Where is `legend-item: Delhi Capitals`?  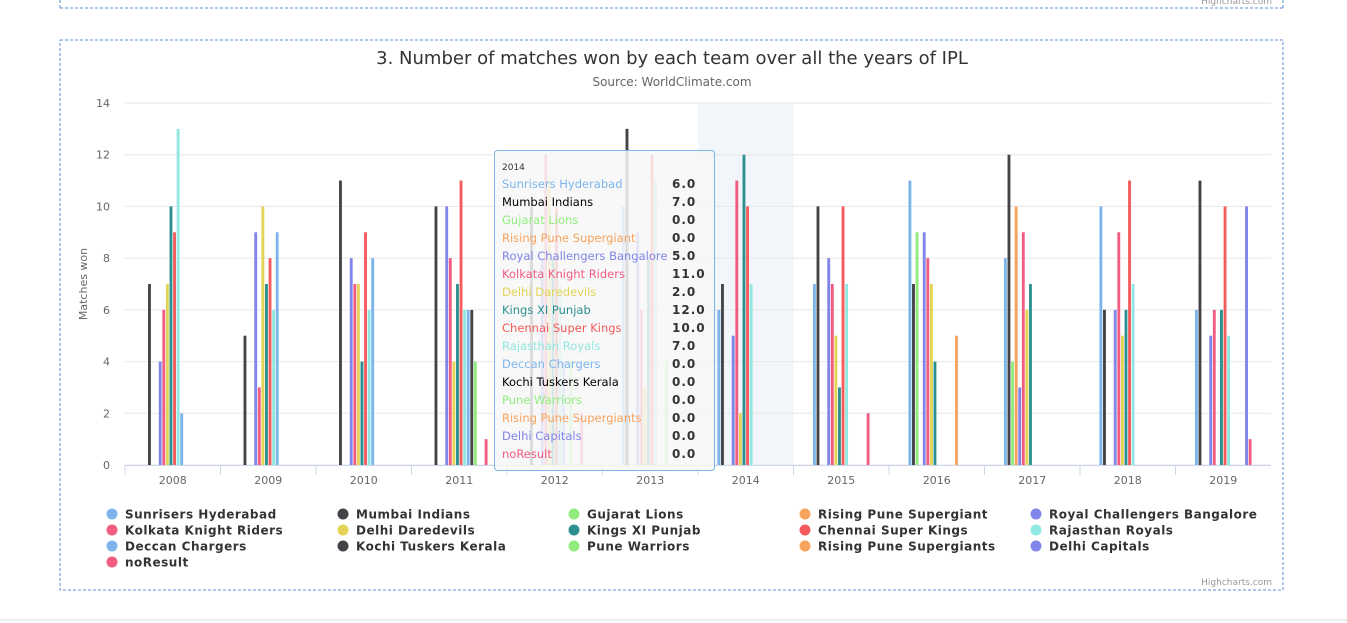 legend-item: Delhi Capitals is located at coordinates (1090, 547).